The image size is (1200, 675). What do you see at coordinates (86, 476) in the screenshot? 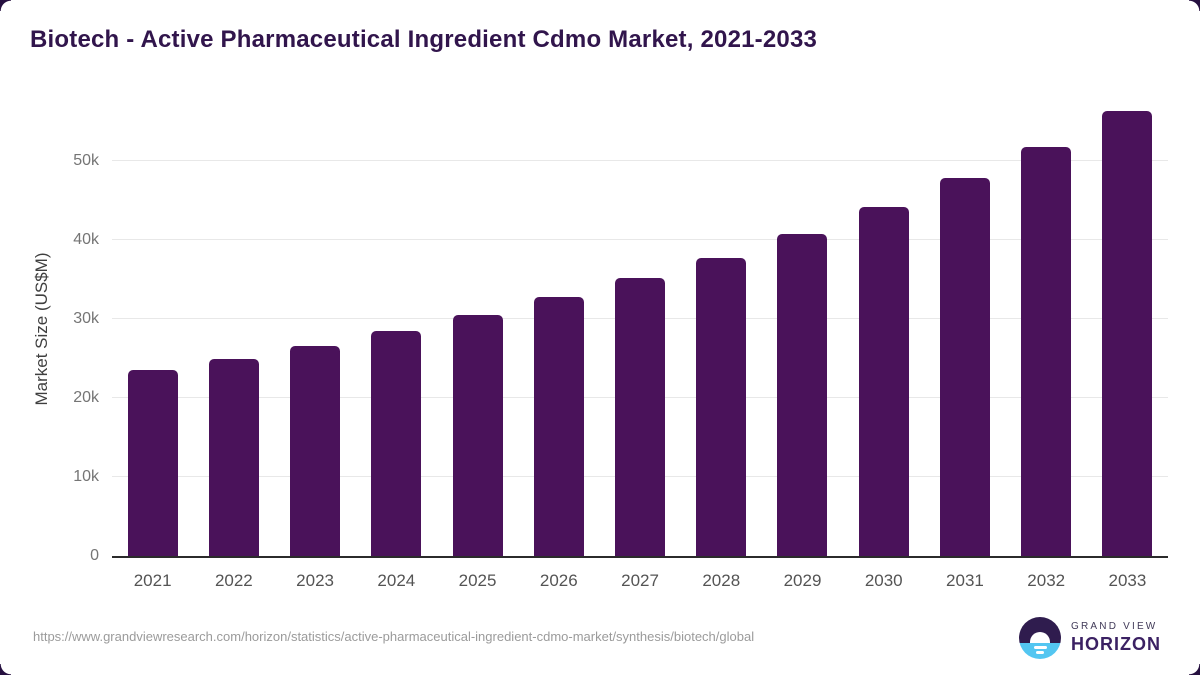
I see `y-tick-label-10k: 10k` at bounding box center [86, 476].